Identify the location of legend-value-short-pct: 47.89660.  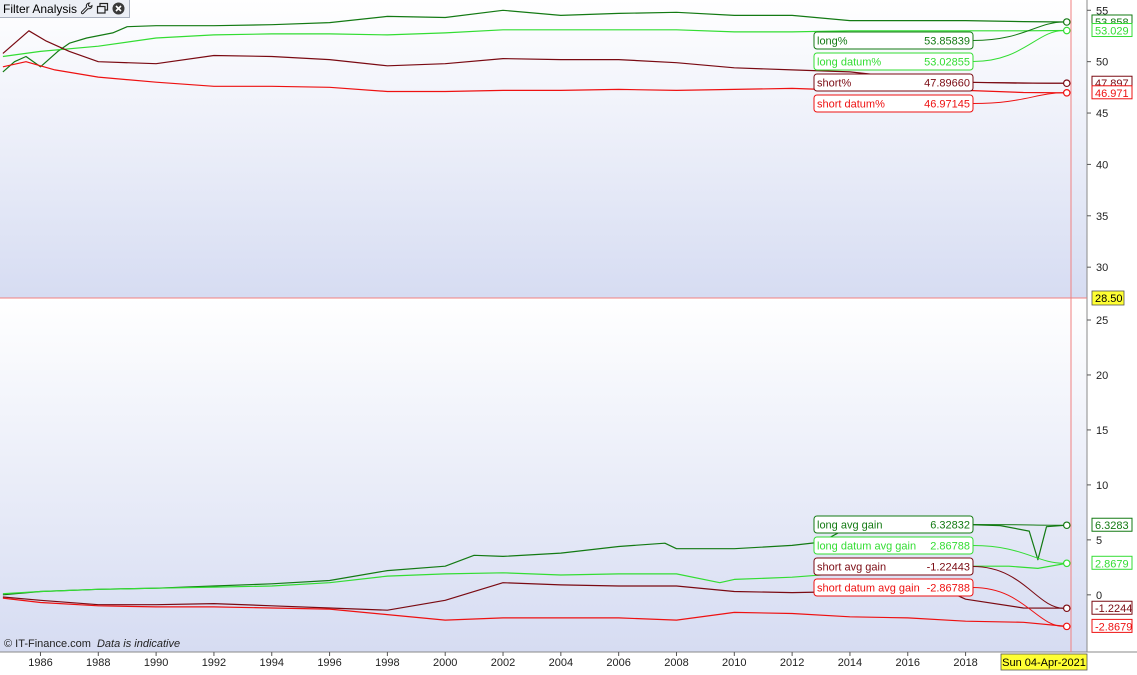
(947, 84).